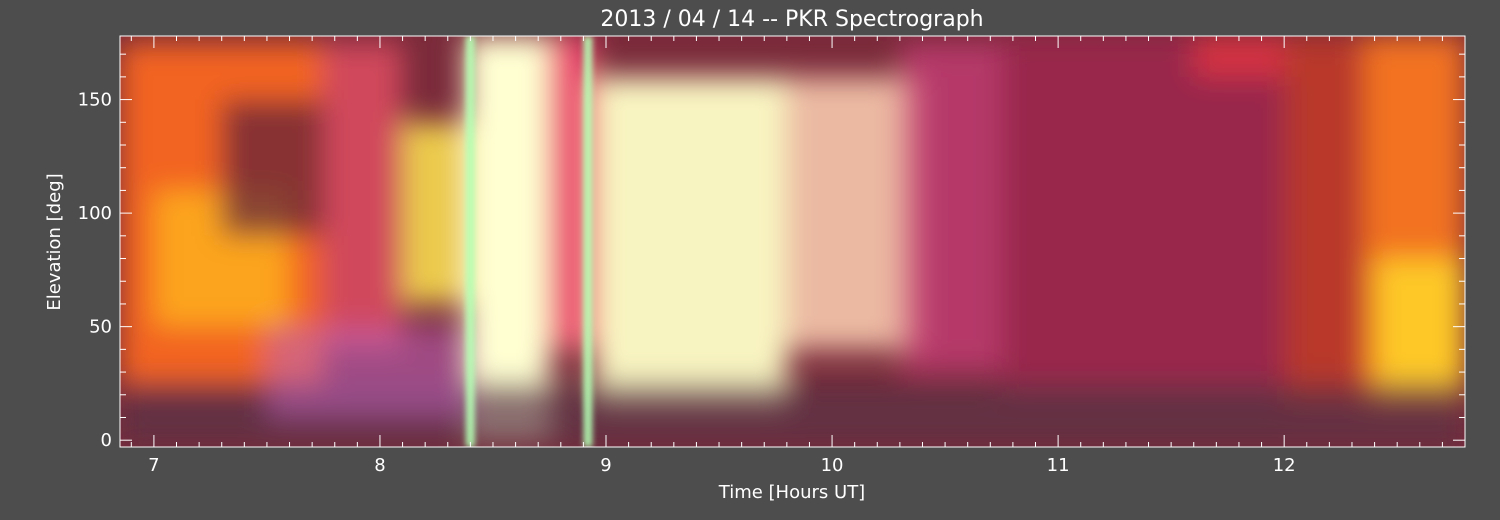  Describe the element at coordinates (95, 213) in the screenshot. I see `y-tick-label: 100` at that location.